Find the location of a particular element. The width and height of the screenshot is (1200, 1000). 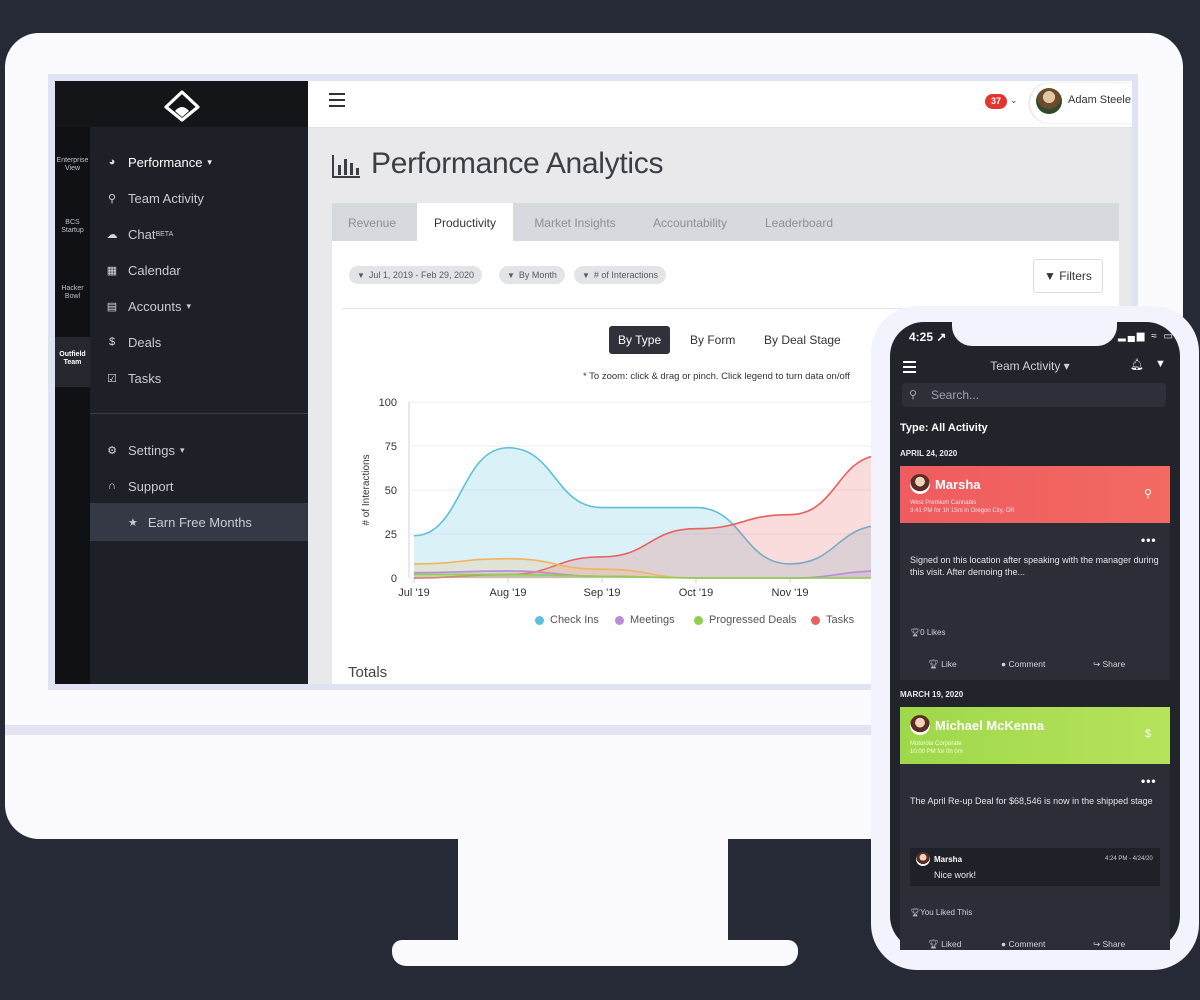

feed-banner-green is located at coordinates (1035, 735).